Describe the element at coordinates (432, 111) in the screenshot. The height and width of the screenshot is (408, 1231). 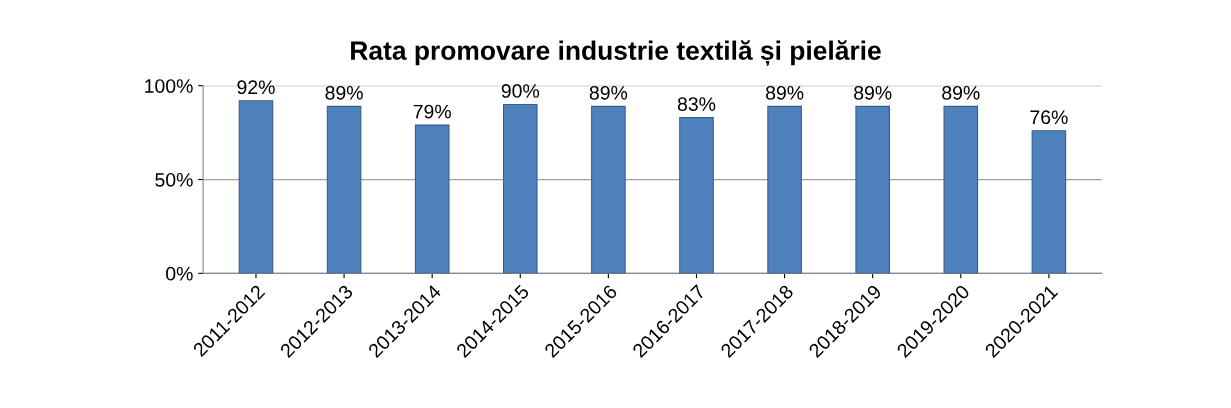
I see `data-label: 79%` at that location.